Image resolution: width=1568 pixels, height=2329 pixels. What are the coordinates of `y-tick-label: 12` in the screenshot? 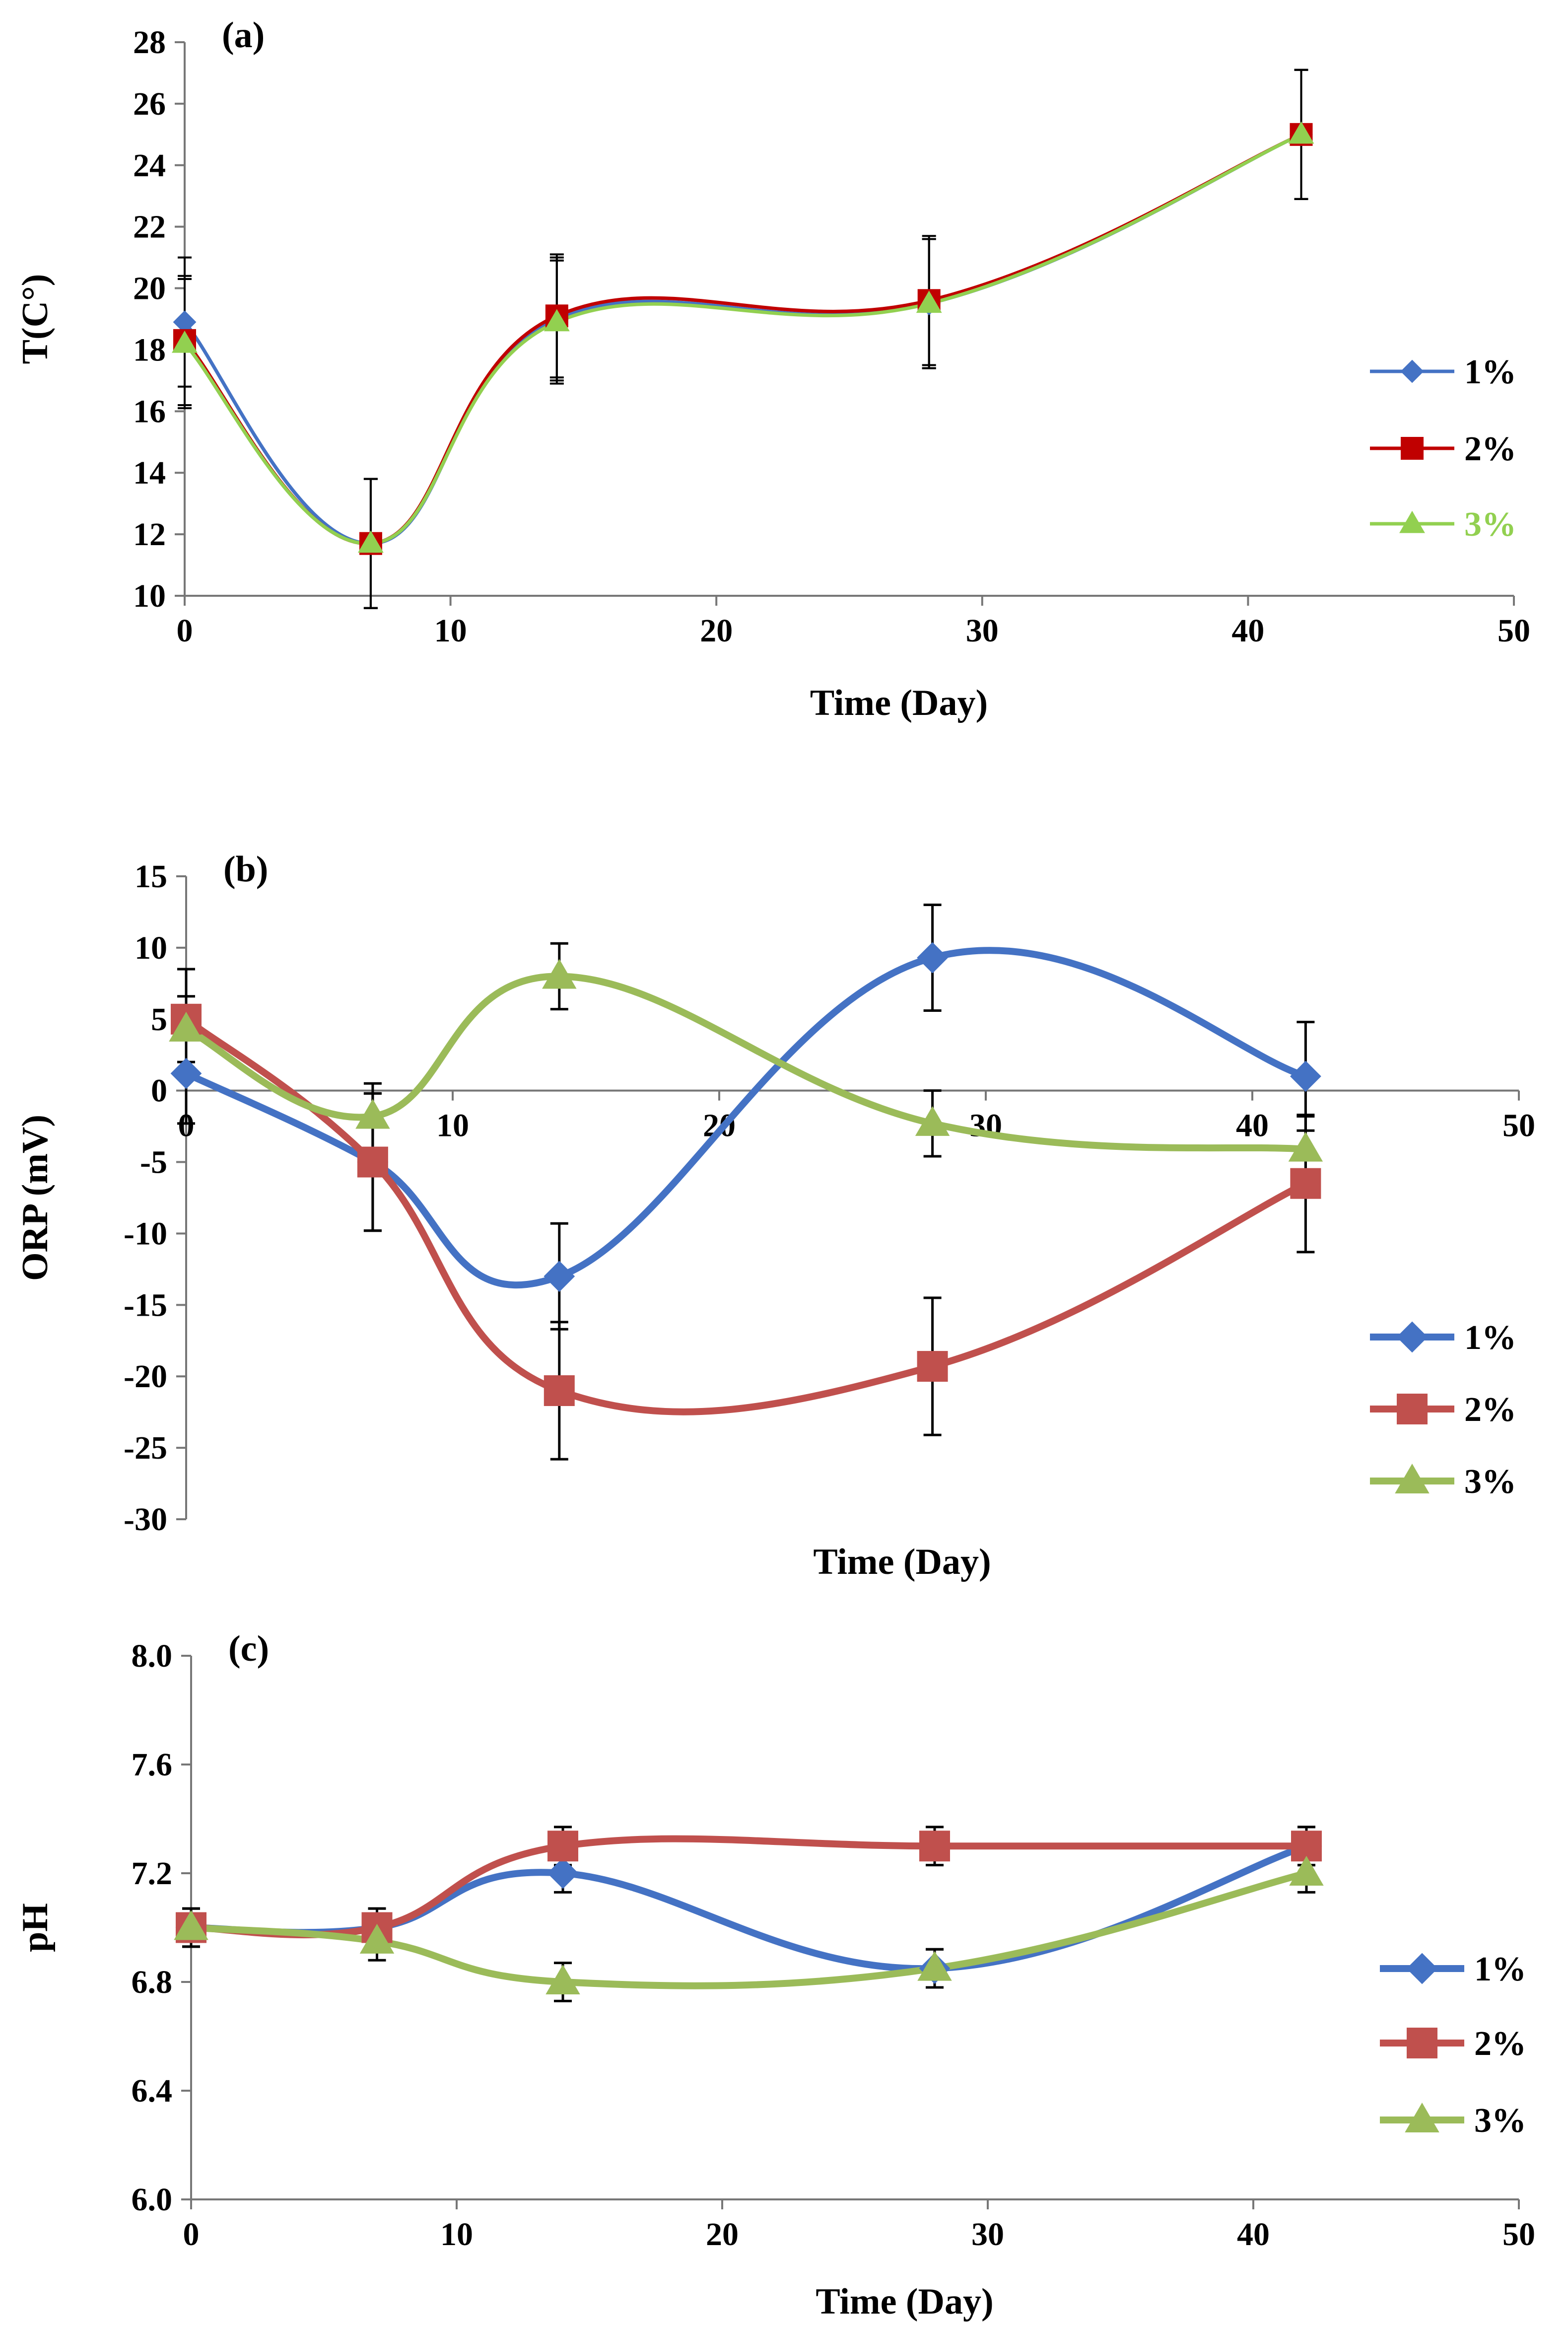 It's located at (150, 534).